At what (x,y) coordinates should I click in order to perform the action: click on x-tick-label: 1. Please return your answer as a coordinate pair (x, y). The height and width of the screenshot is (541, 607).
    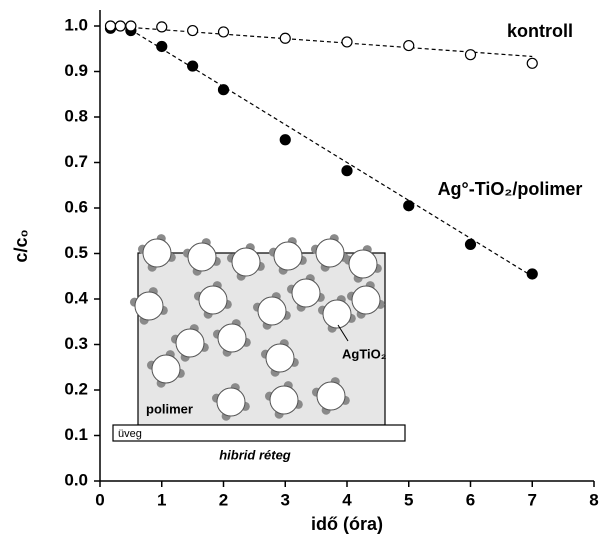
    Looking at the image, I should click on (161, 499).